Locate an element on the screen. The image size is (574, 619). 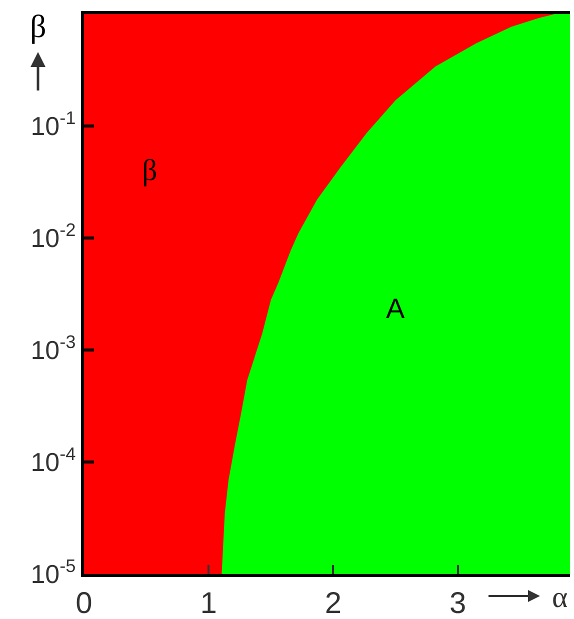
x-tick-label: 2 is located at coordinates (333, 603).